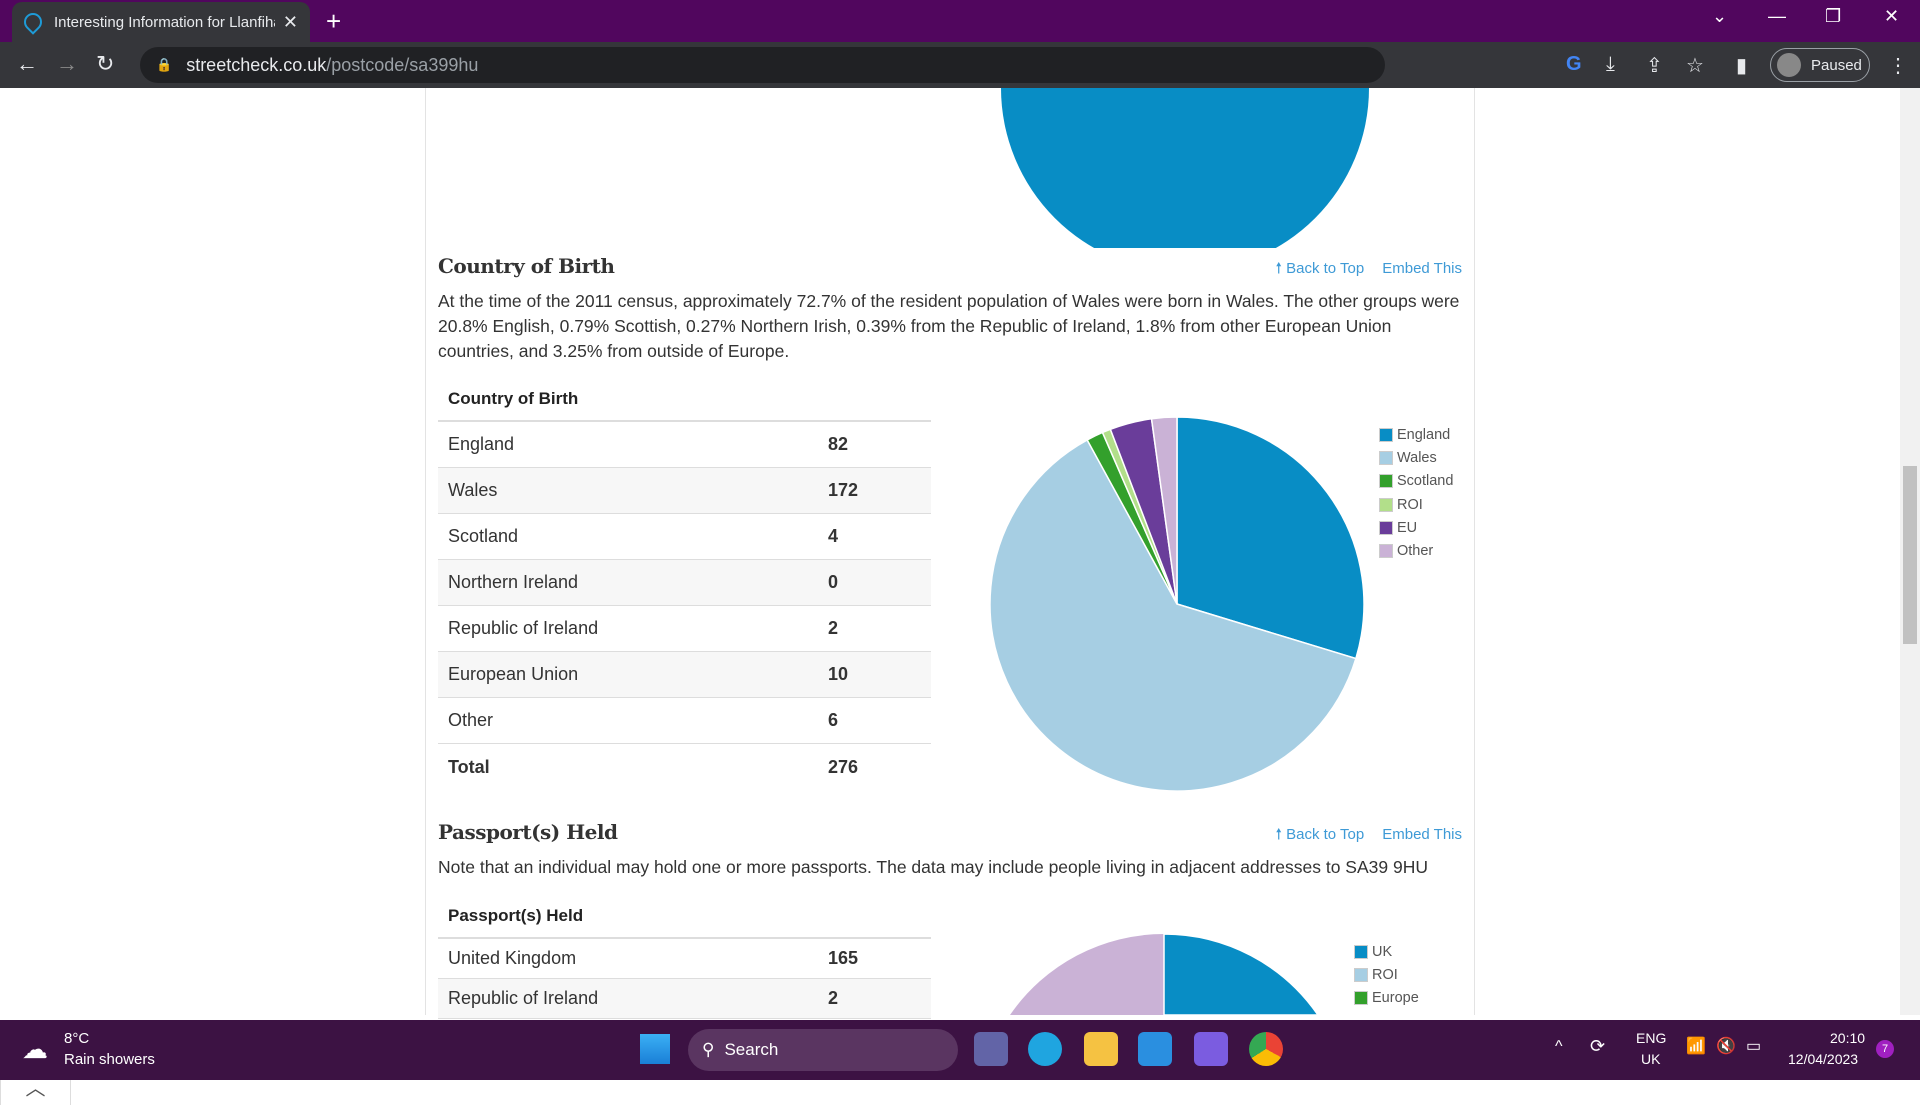 The width and height of the screenshot is (1920, 1105). I want to click on sync-icon: ⟳, so click(1598, 1046).